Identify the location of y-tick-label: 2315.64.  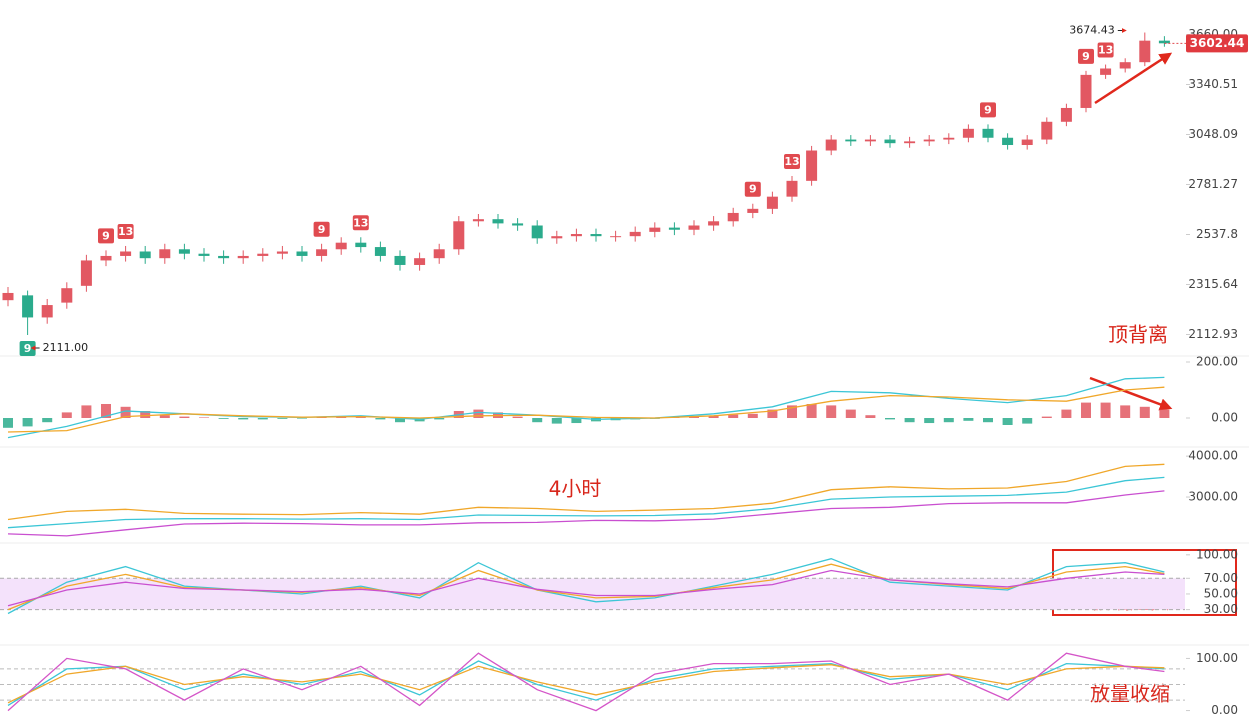
(1213, 284).